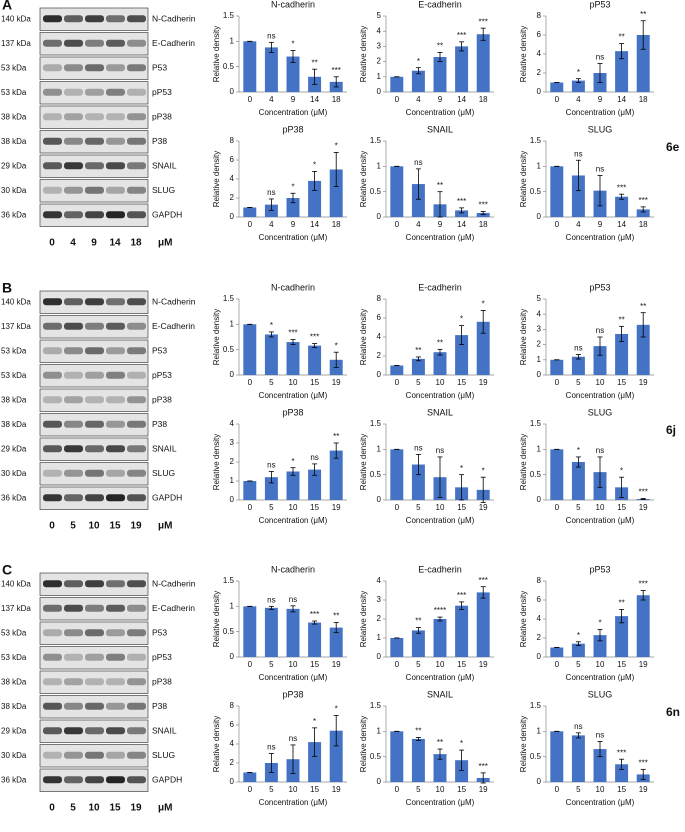  Describe the element at coordinates (483, 789) in the screenshot. I see `x-tick-label: 19` at that location.